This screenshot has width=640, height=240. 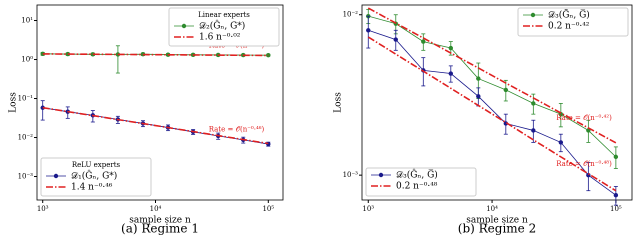 What do you see at coordinates (237, 130) in the screenshot?
I see `rate-annotation: Rate = 𝒪(n⁻⁰·⁴⁶)` at bounding box center [237, 130].